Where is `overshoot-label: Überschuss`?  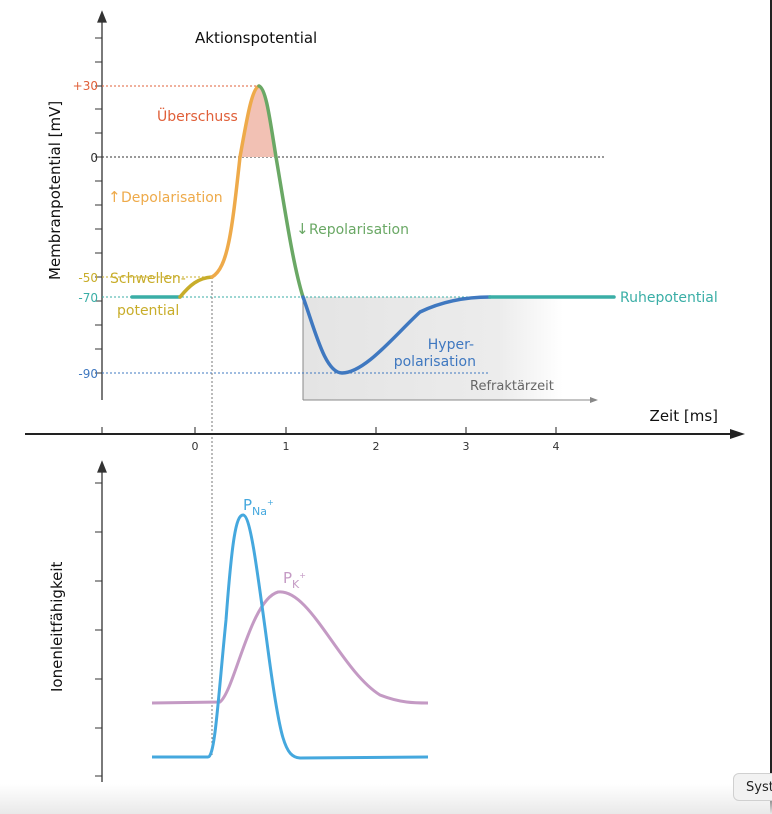
overshoot-label: Überschuss is located at coordinates (197, 116).